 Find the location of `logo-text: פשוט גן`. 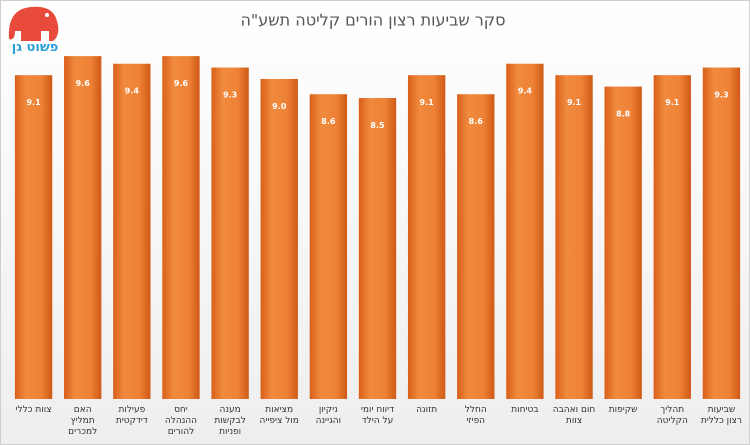

logo-text: פשוט גן is located at coordinates (35, 47).